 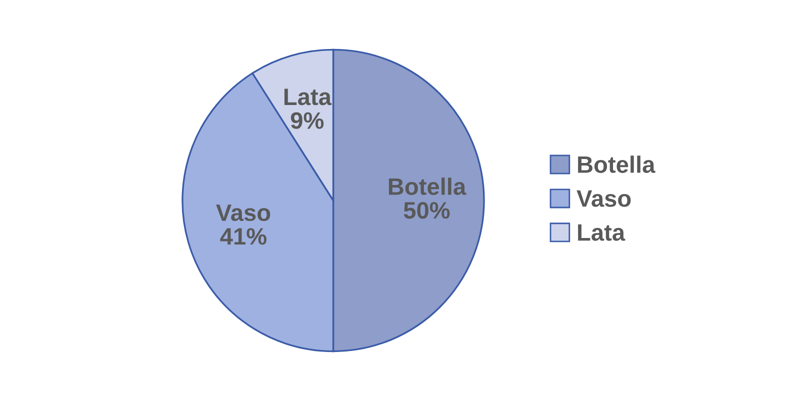 I want to click on data-label: Botella 50%, so click(x=427, y=198).